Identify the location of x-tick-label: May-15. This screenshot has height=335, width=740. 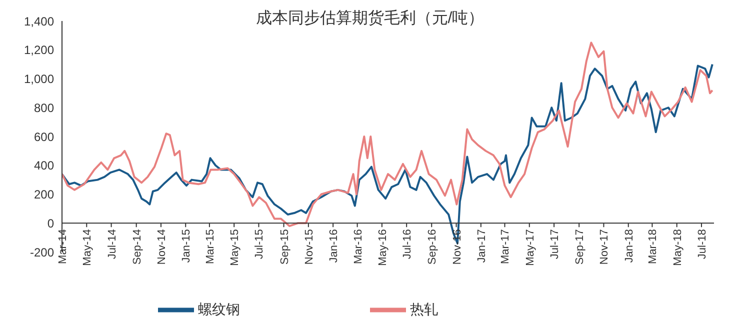
(235, 247).